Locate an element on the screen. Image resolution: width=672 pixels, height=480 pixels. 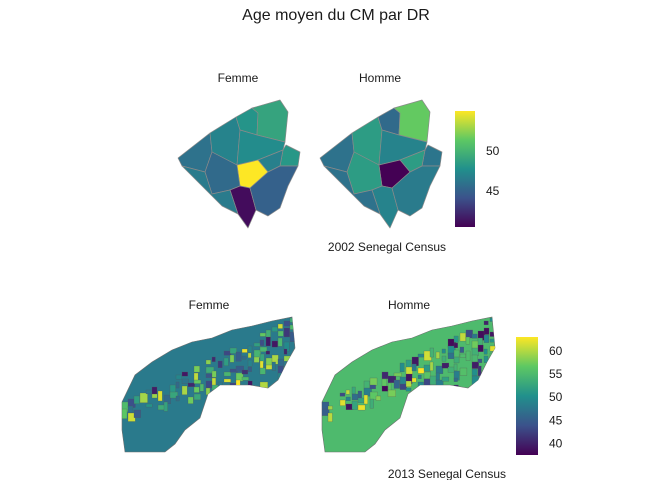
facet-label-homme-2013: Homme is located at coordinates (409, 305).